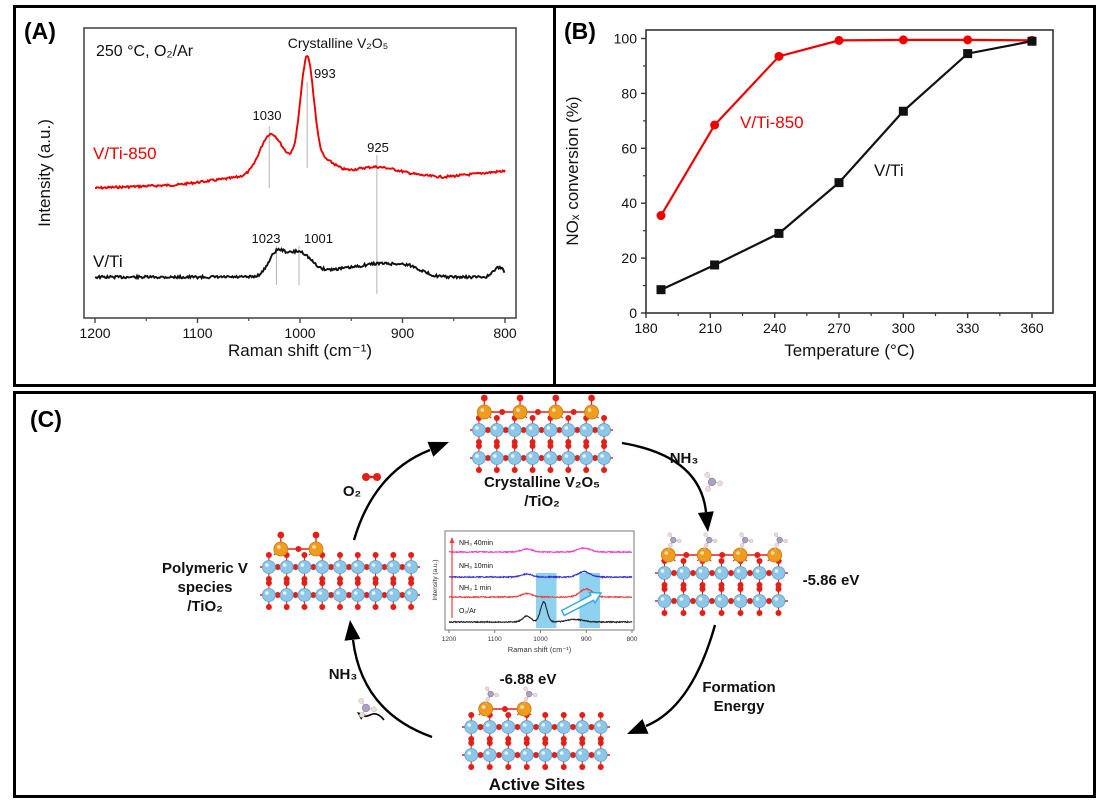  Describe the element at coordinates (475, 588) in the screenshot. I see `inset-series-label-3: NH₃ 1 min` at that location.